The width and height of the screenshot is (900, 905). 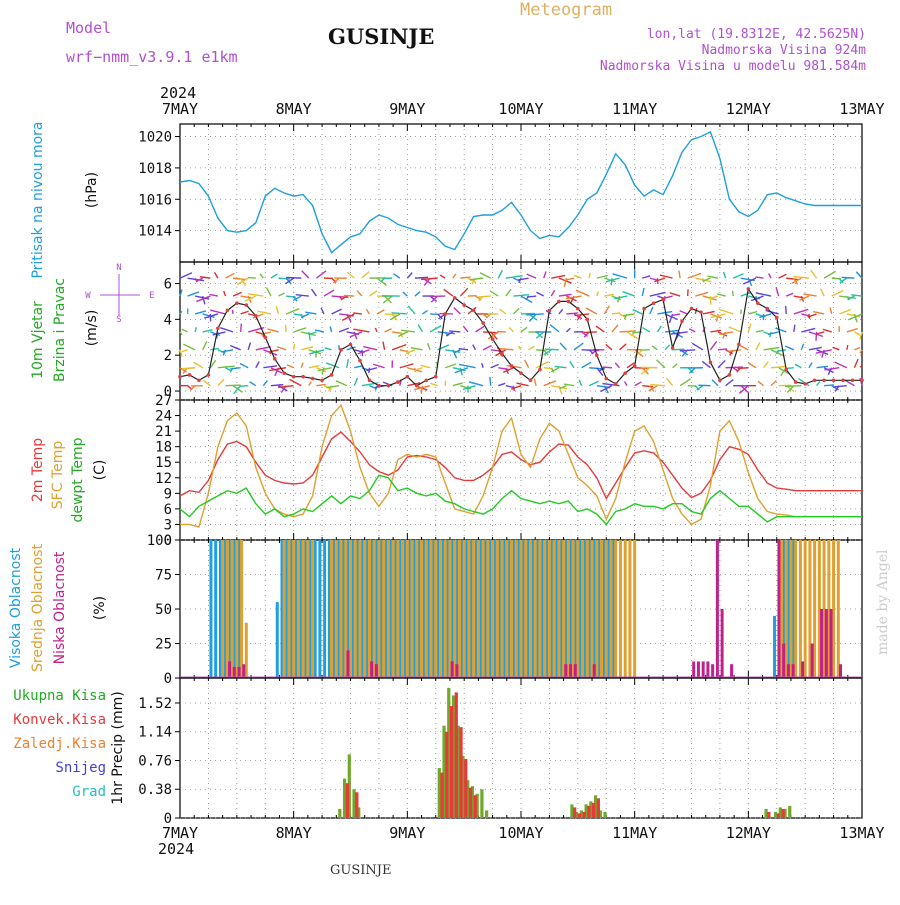 I want to click on ytick-label: 0, so click(x=168, y=819).